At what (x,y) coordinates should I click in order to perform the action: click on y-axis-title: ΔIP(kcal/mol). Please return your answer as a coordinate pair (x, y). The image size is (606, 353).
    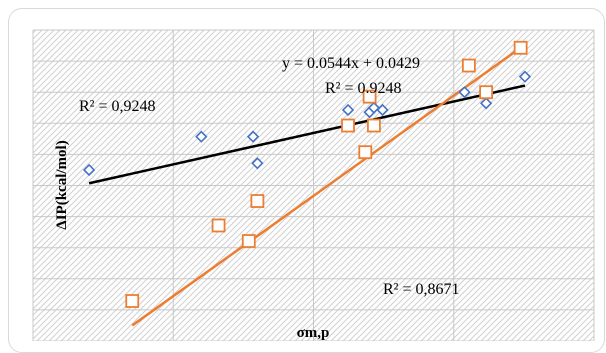
    Looking at the image, I should click on (62, 184).